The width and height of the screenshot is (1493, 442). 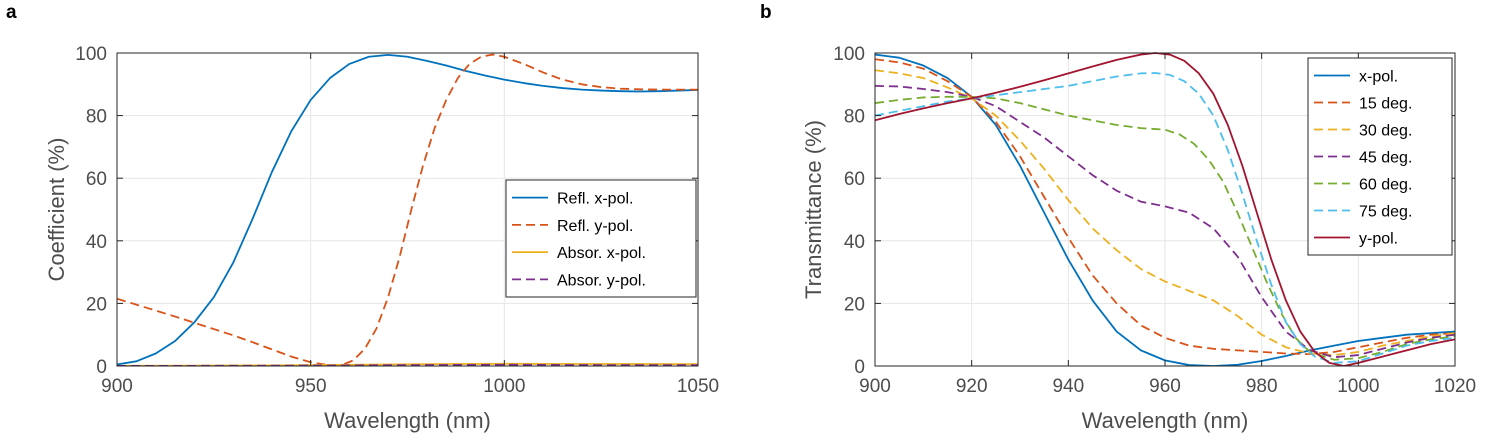 I want to click on x-tick-label: 1020, so click(x=1455, y=386).